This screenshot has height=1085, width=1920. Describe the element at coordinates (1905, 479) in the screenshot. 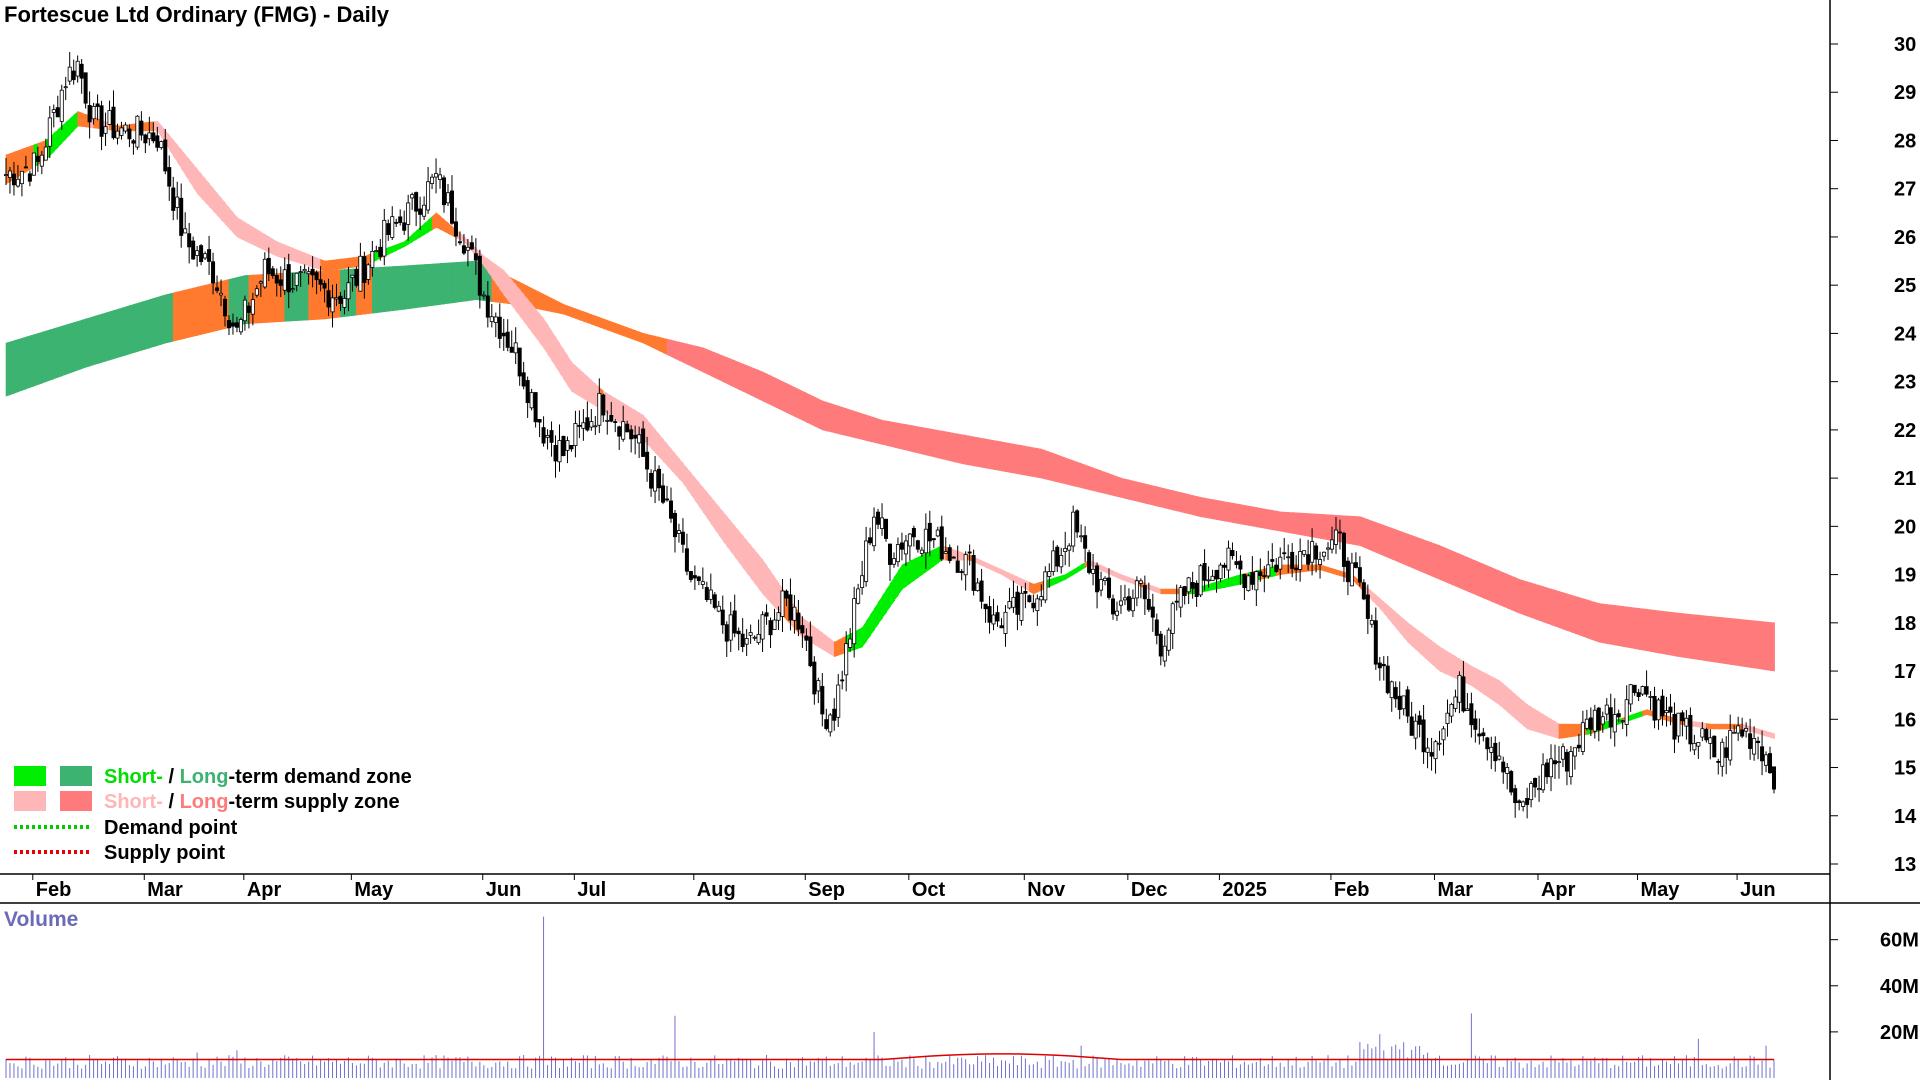

I see `y-tick-label: 21` at that location.